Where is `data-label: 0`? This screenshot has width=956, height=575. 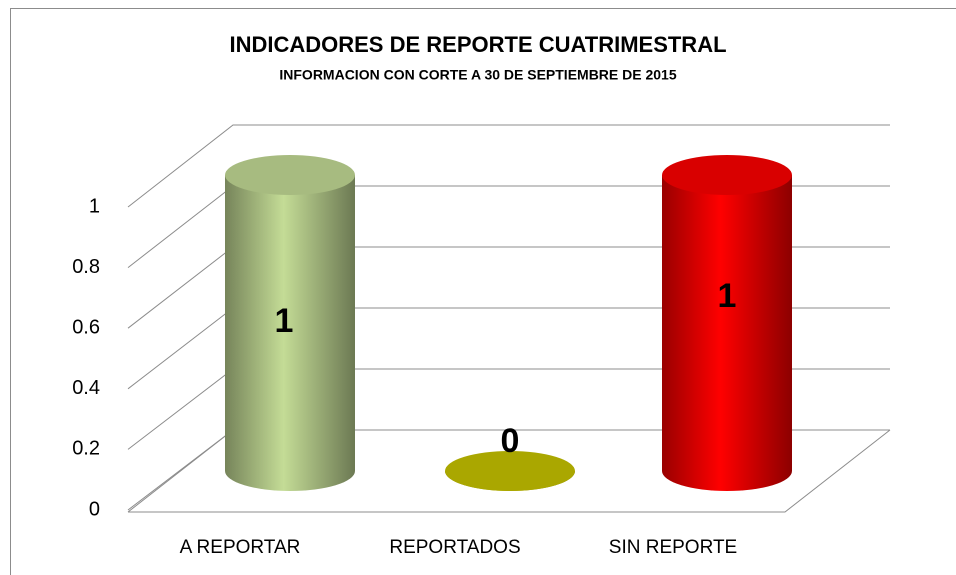 data-label: 0 is located at coordinates (510, 441).